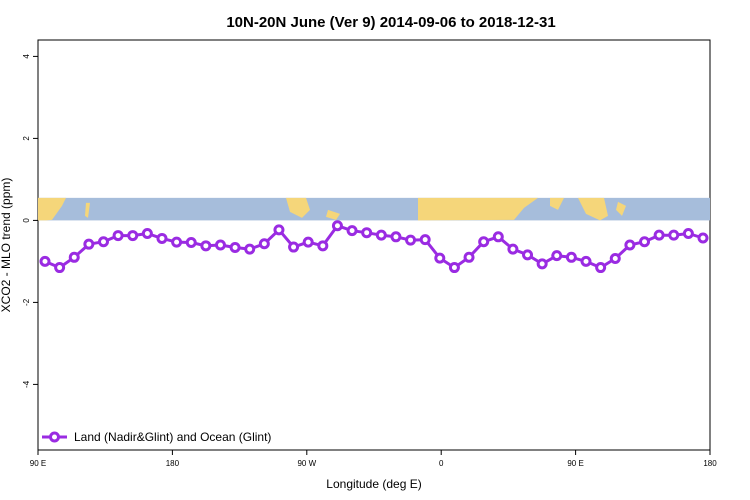 The image size is (750, 500). I want to click on series-layer, so click(374, 247).